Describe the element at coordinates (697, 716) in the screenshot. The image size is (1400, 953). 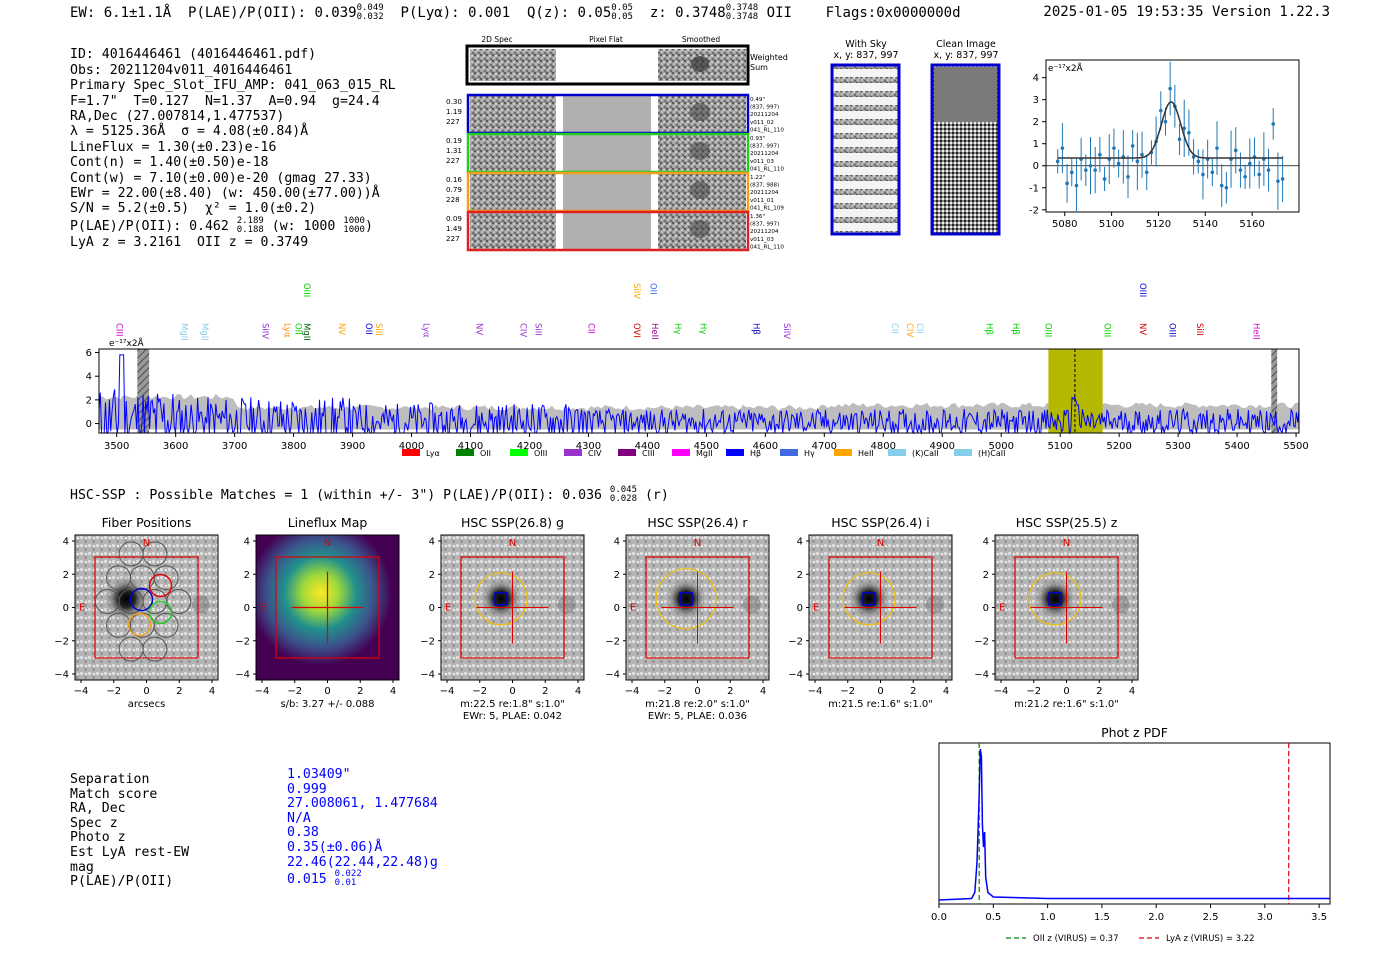
I see `hsc-caption: EWr: 5, PLAE: 0.036` at that location.